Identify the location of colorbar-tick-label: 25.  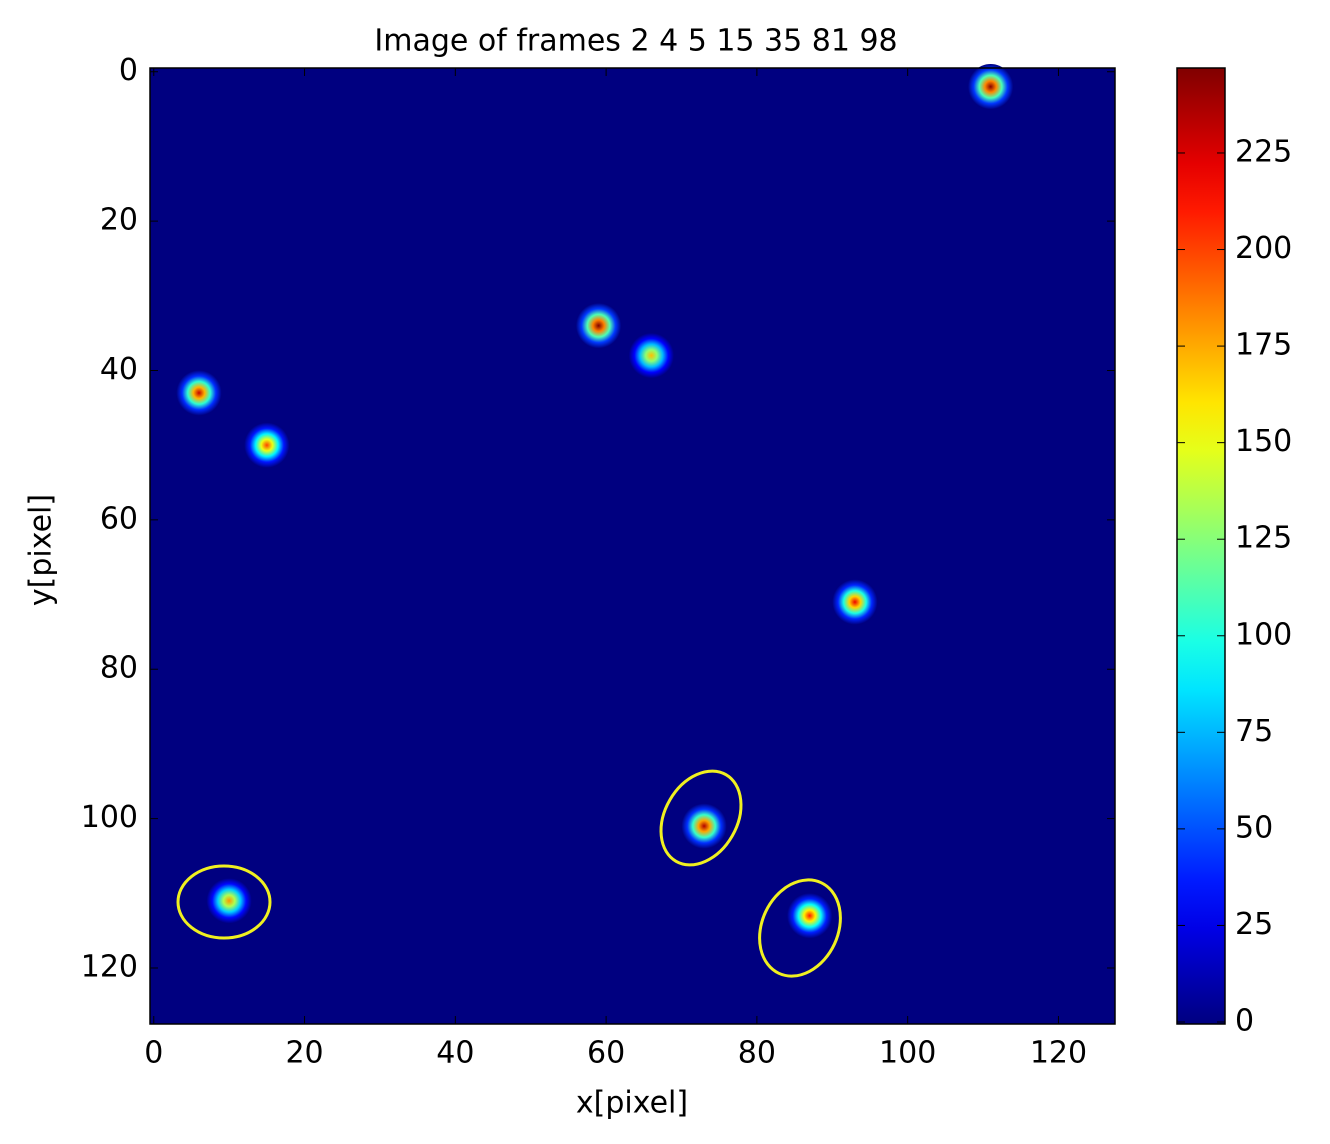
(1254, 924).